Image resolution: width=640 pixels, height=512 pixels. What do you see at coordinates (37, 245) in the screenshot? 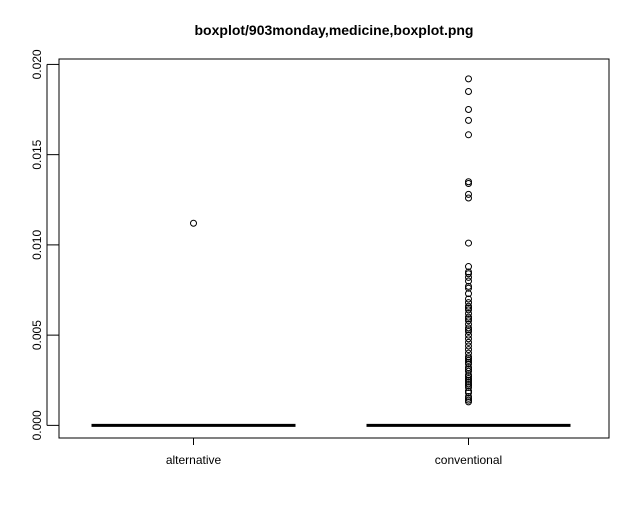
I see `y-tick-label: 0.010` at bounding box center [37, 245].